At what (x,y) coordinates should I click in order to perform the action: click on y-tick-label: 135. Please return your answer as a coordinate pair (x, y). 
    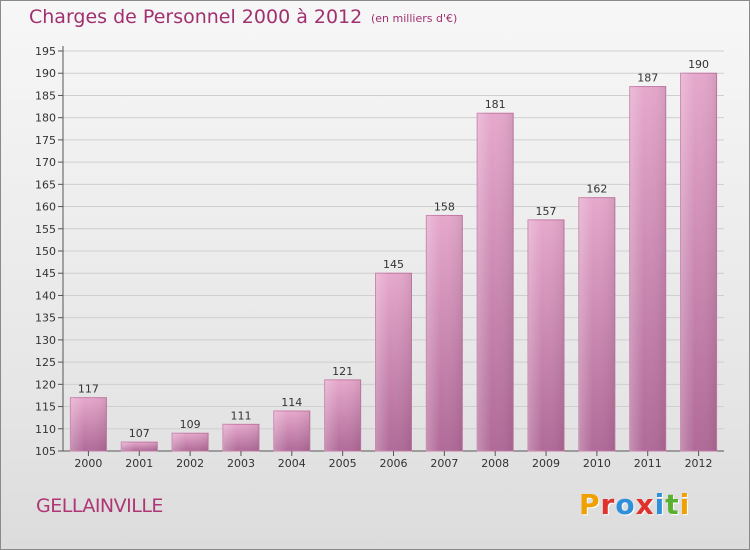
    Looking at the image, I should click on (45, 318).